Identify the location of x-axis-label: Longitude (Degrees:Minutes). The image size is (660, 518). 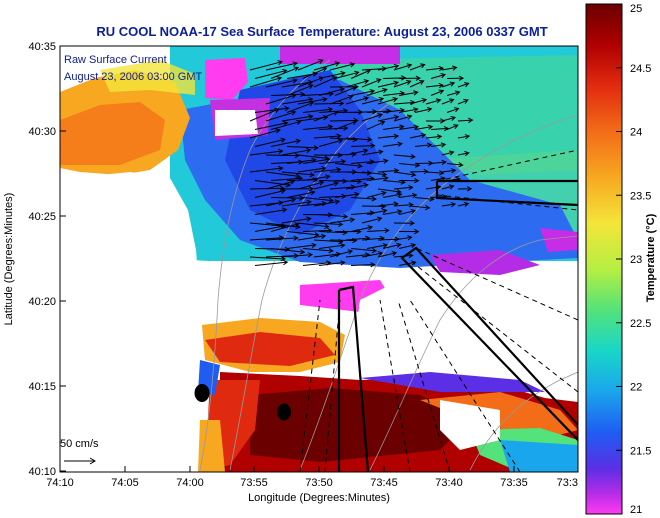
(319, 498).